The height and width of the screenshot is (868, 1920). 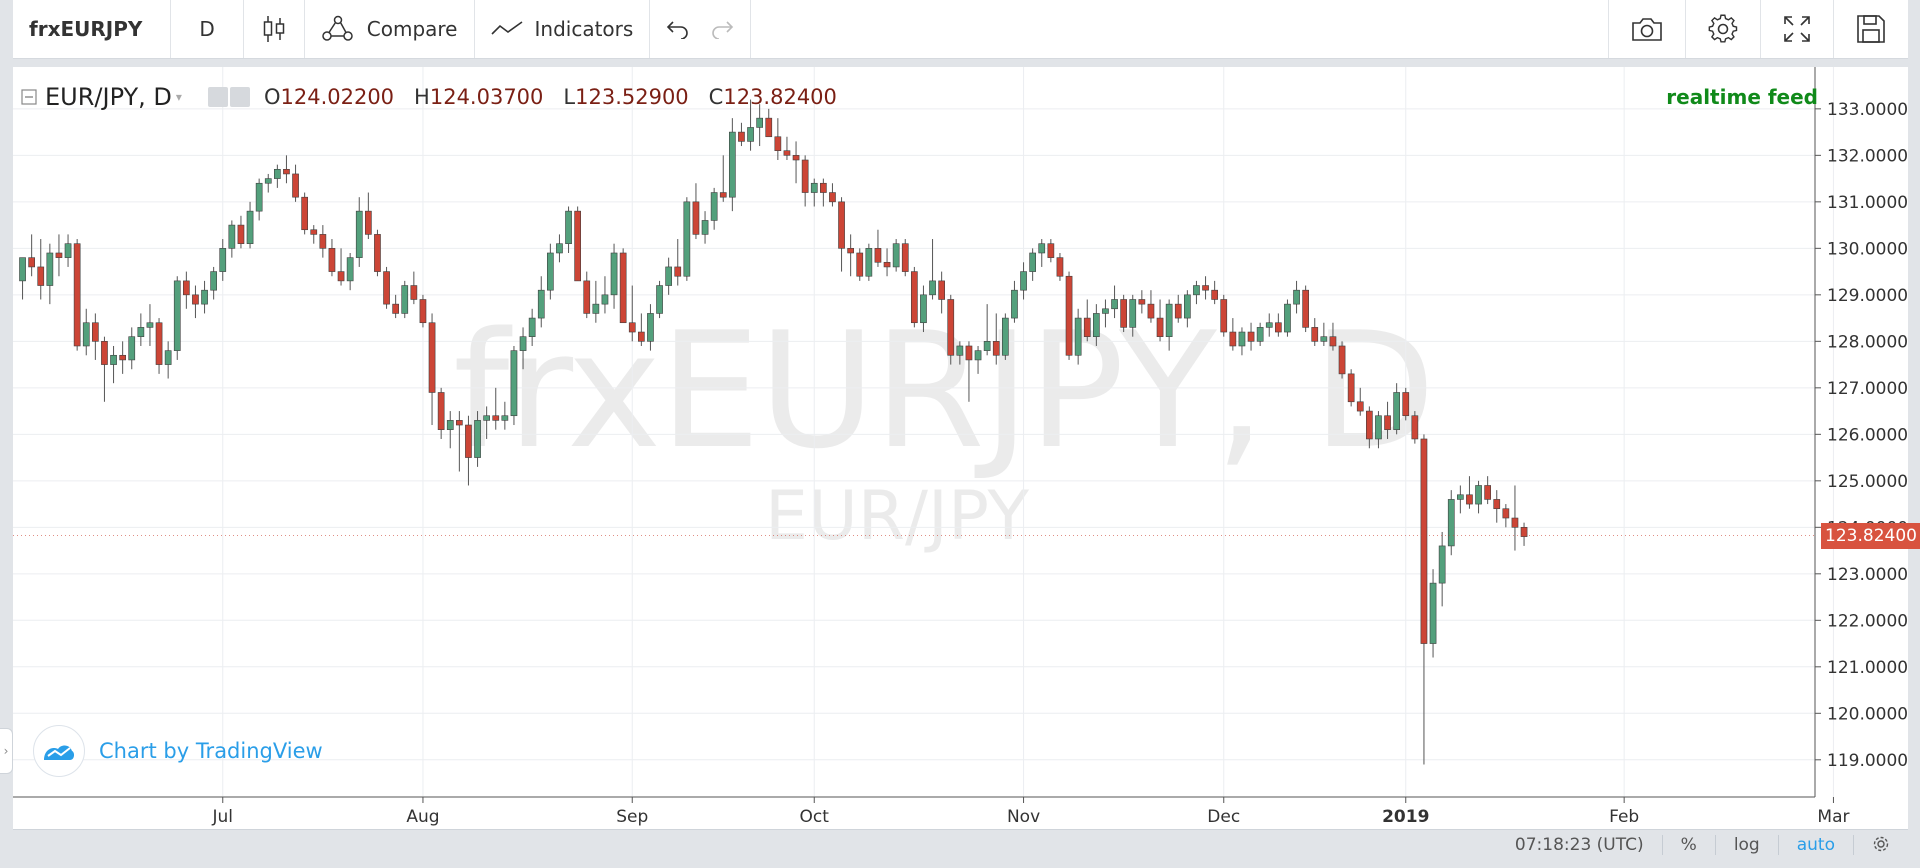 I want to click on scale-settings-button, so click(x=1880, y=845).